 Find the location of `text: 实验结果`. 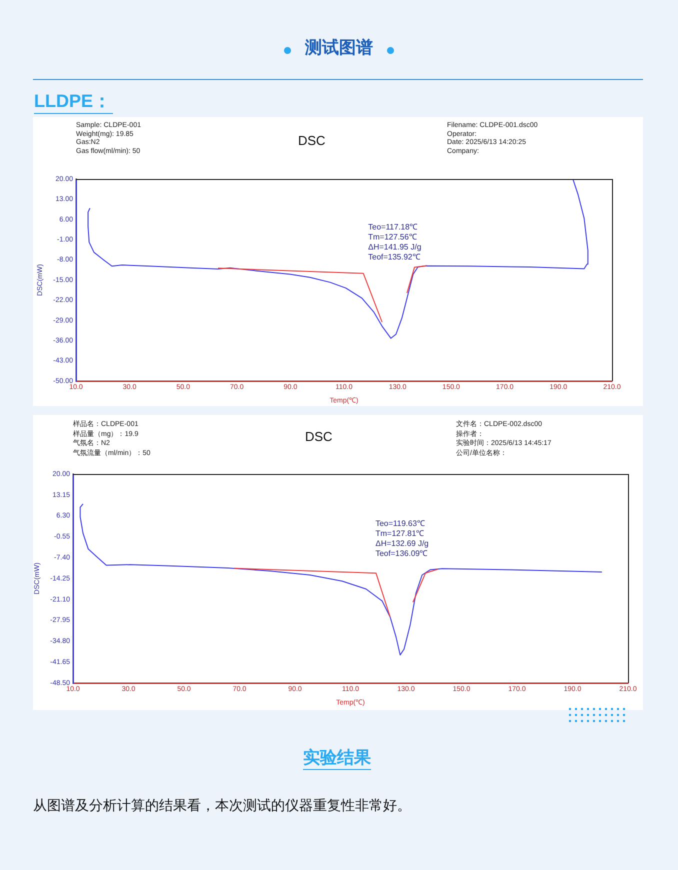

text: 实验结果 is located at coordinates (337, 758).